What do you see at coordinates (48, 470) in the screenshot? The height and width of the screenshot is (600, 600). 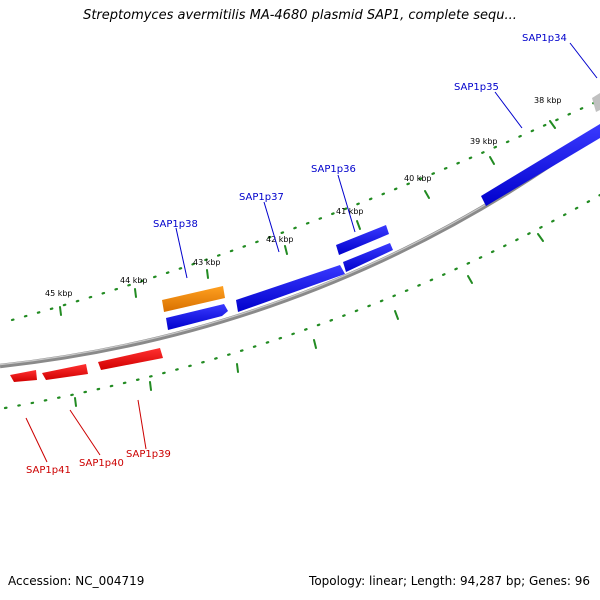 I see `gene-label-sap1p41: SAP1p41` at bounding box center [48, 470].